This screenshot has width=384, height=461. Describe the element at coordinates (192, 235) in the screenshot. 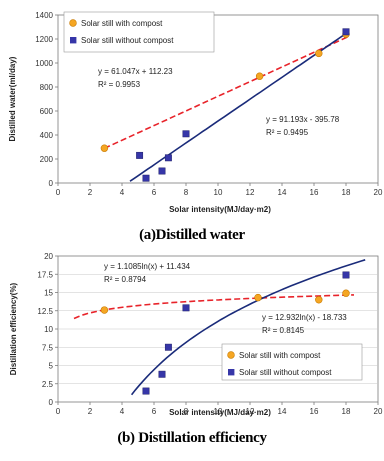

I see `figure-caption: (a)Distilled water` at that location.